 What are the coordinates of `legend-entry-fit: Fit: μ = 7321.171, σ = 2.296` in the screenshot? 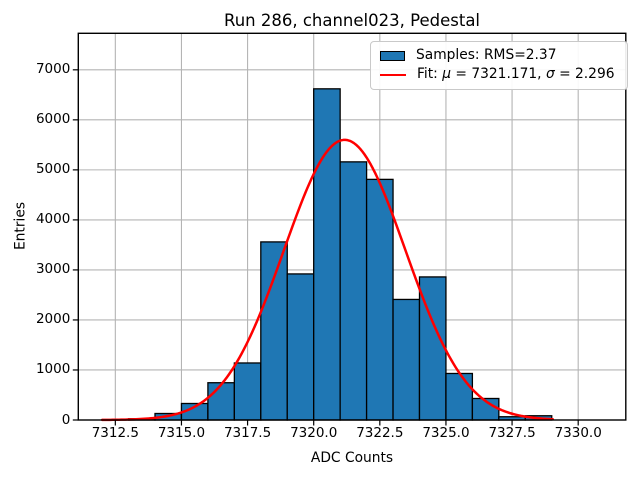 It's located at (500, 74).